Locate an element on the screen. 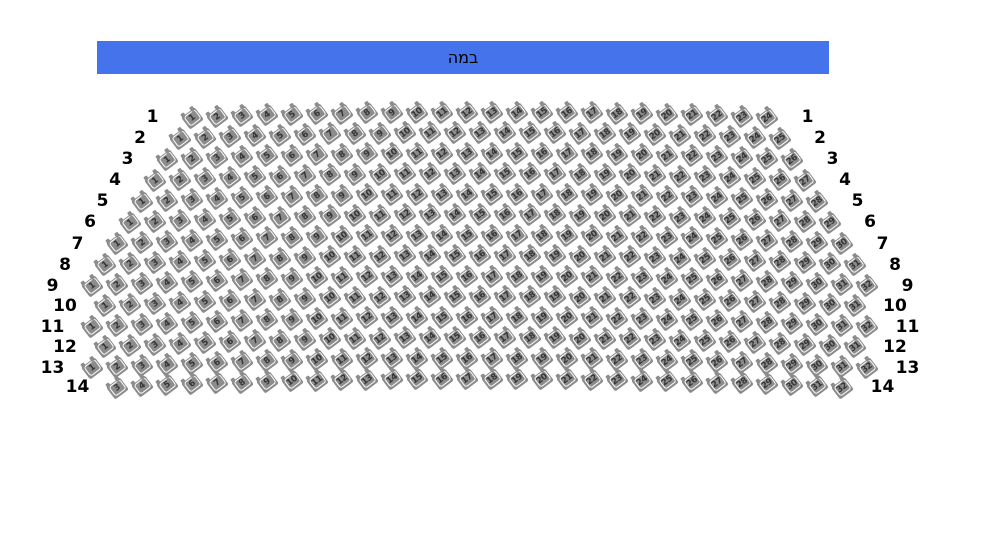 This screenshot has height=540, width=1000. seat: 6 is located at coordinates (280, 177).